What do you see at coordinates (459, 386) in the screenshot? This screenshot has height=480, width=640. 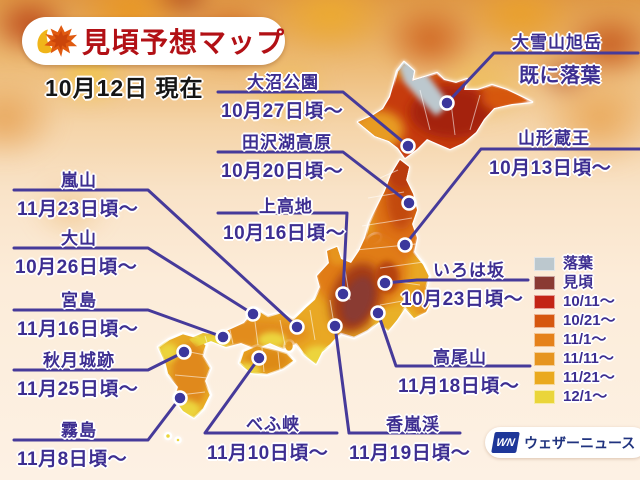 I see `location-date-takao: 11月18日頃～` at bounding box center [459, 386].